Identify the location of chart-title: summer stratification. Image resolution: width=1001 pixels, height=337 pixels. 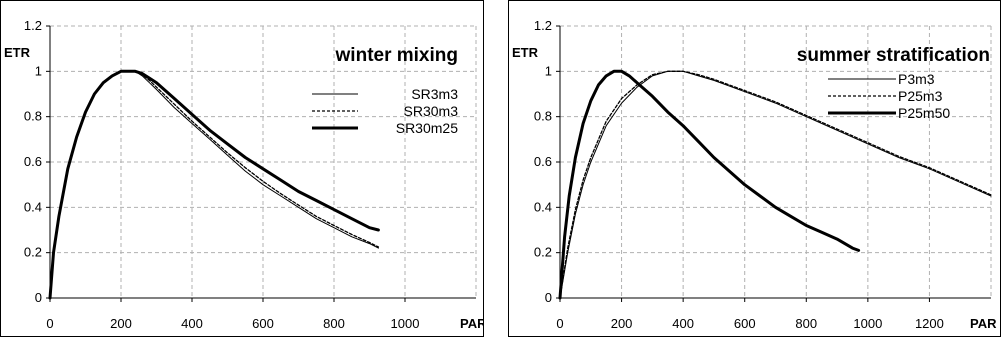
(893, 55).